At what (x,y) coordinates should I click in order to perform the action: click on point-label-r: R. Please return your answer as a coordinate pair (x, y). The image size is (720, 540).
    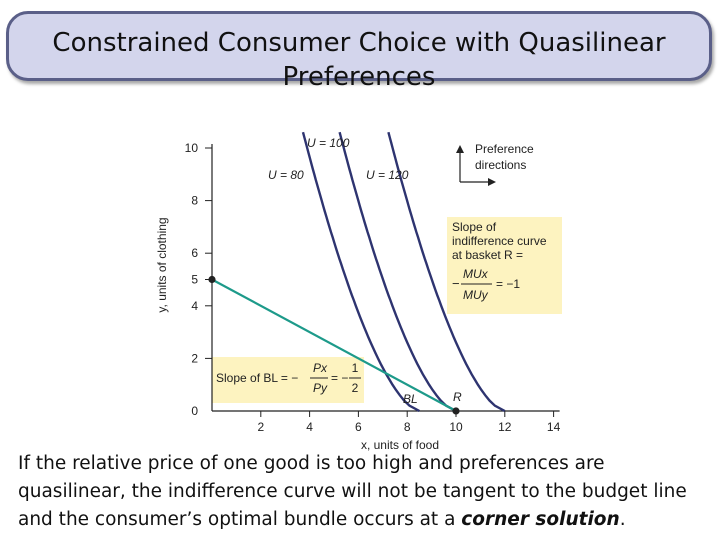
    Looking at the image, I should click on (457, 397).